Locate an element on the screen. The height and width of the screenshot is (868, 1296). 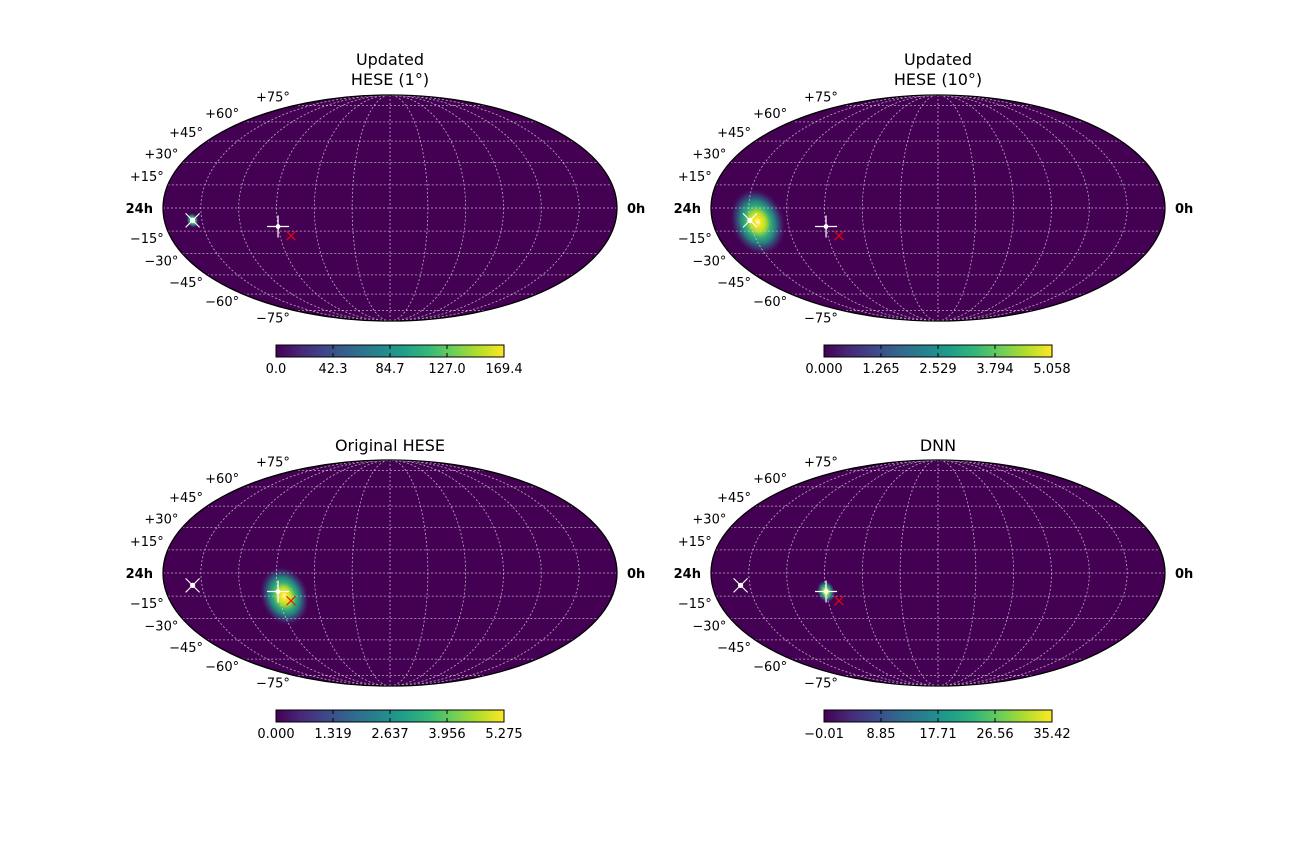
colorbar-tick-label: 35.42 is located at coordinates (1051, 734).